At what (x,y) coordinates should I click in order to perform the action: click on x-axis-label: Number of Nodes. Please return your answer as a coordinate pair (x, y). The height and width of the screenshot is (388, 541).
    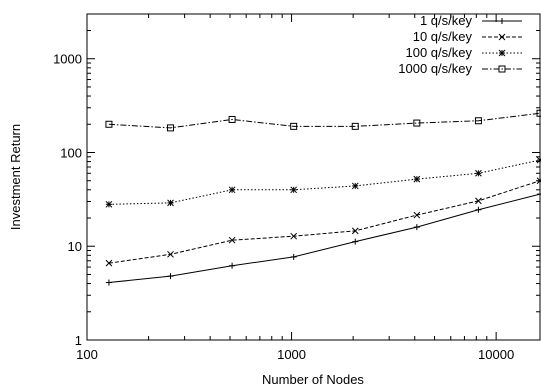
    Looking at the image, I should click on (313, 379).